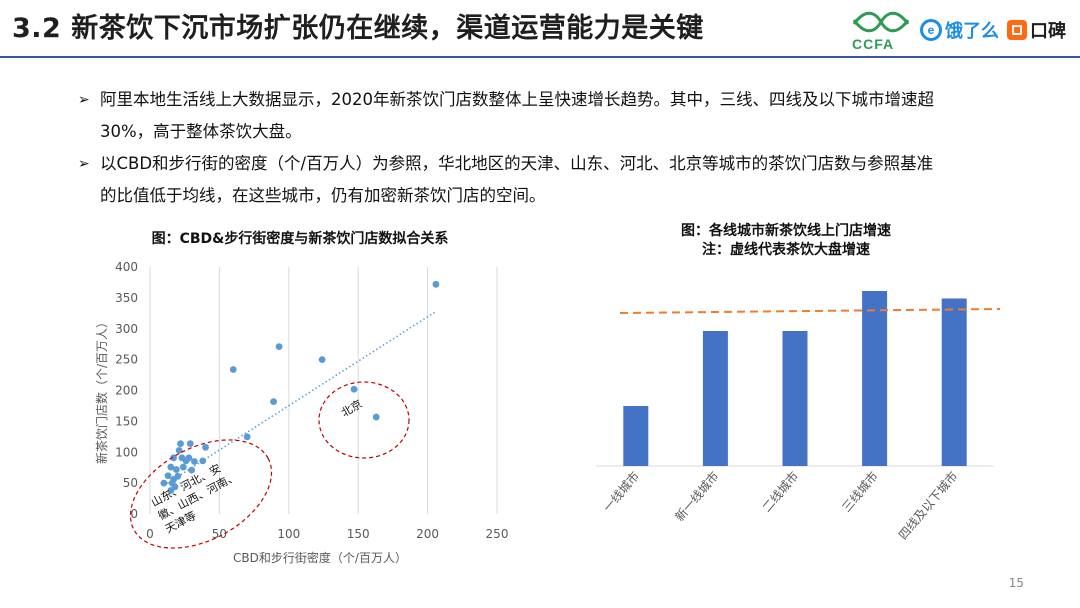  I want to click on scatter-y-tick-label: 300, so click(126, 329).